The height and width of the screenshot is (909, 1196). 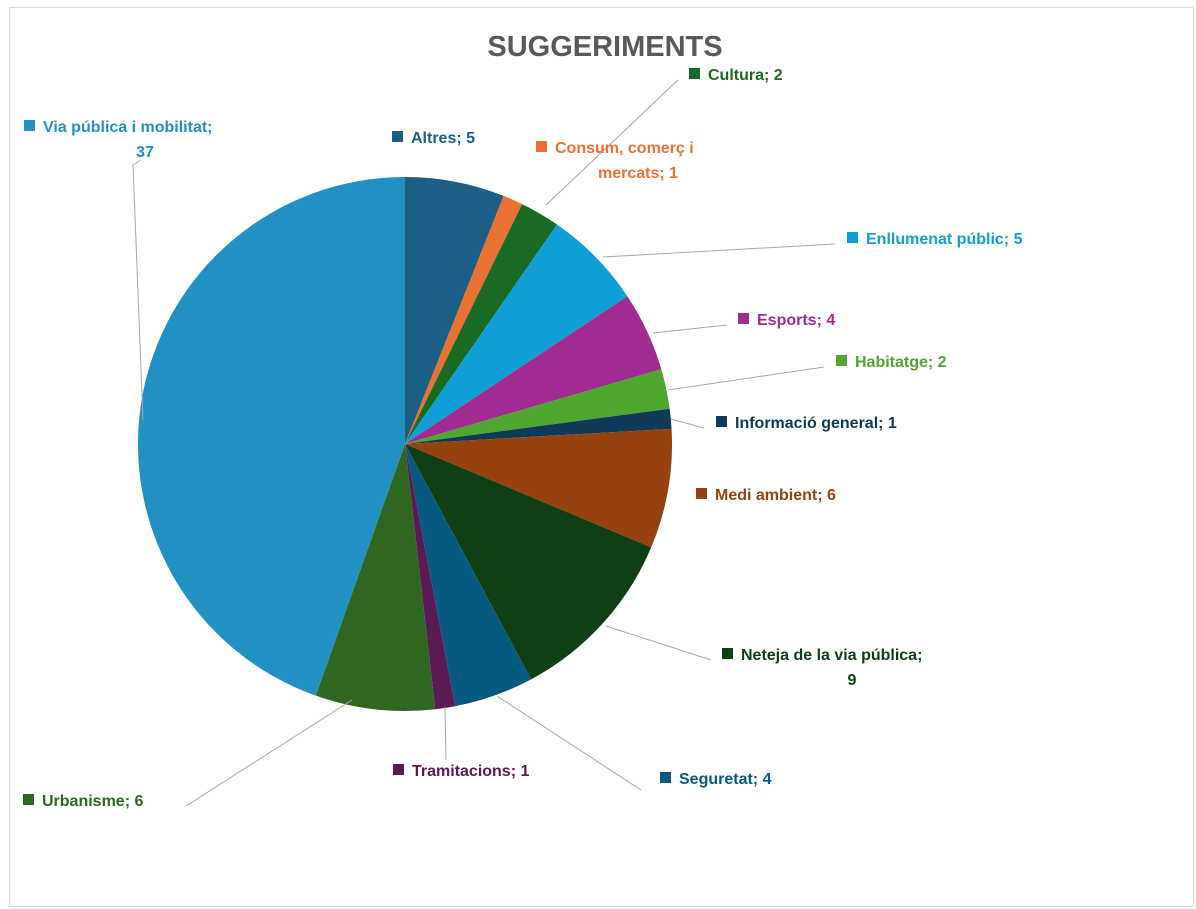 I want to click on leader-line-cultura, so click(x=612, y=142).